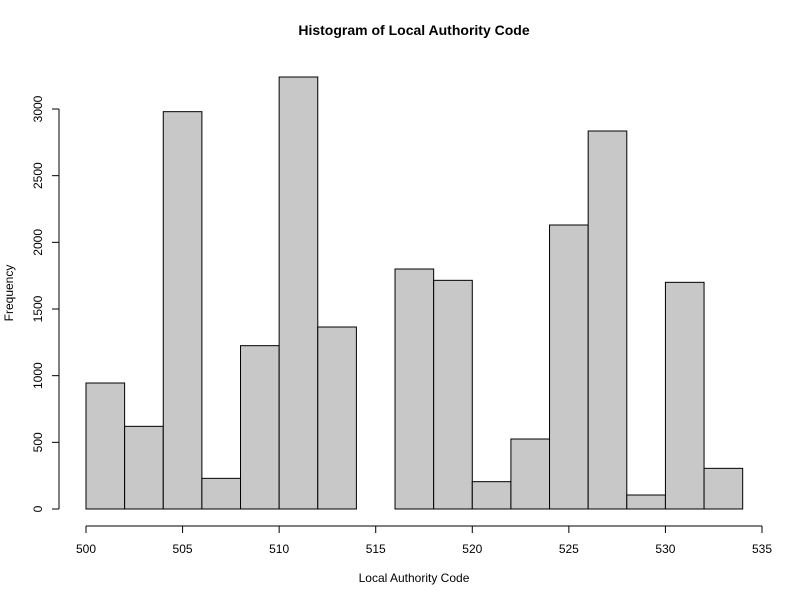  Describe the element at coordinates (38, 375) in the screenshot. I see `y-tick-label: 1000` at that location.